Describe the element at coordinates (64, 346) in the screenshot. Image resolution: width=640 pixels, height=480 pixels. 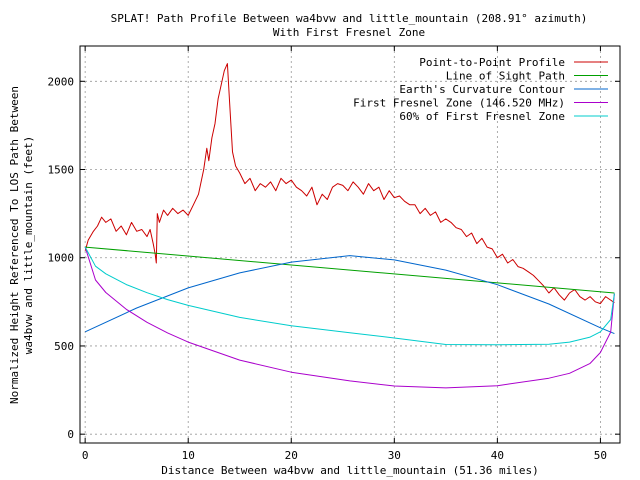
I see `y-tick-label: 500` at that location.